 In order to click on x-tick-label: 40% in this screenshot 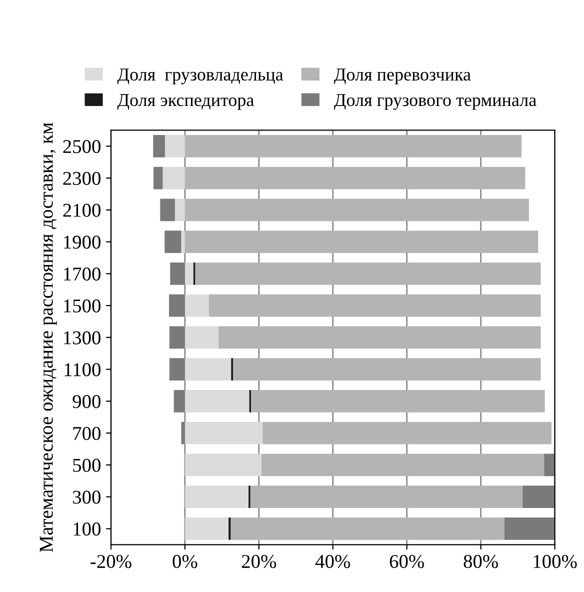, I will do `click(332, 561)`.